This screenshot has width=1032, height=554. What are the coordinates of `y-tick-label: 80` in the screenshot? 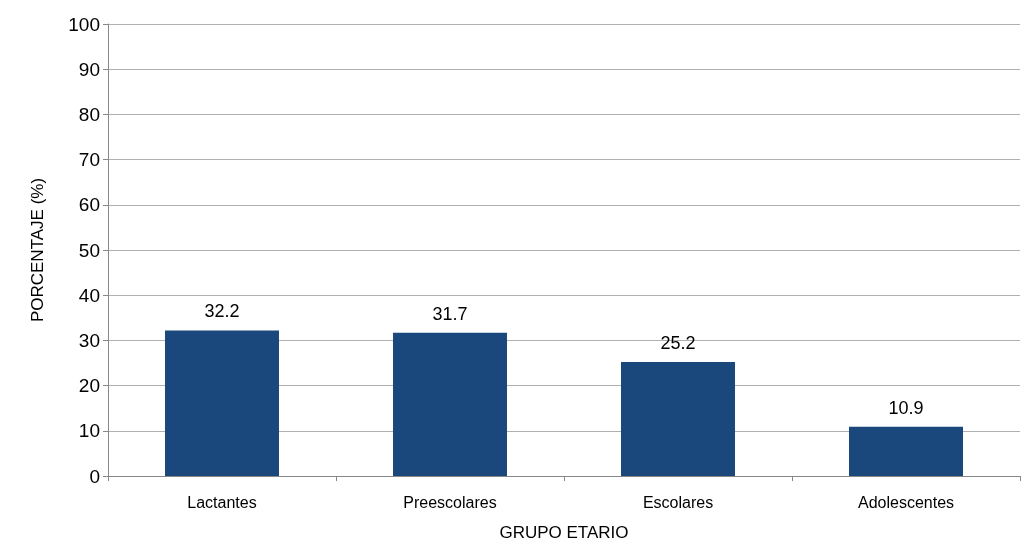 It's located at (89, 114).